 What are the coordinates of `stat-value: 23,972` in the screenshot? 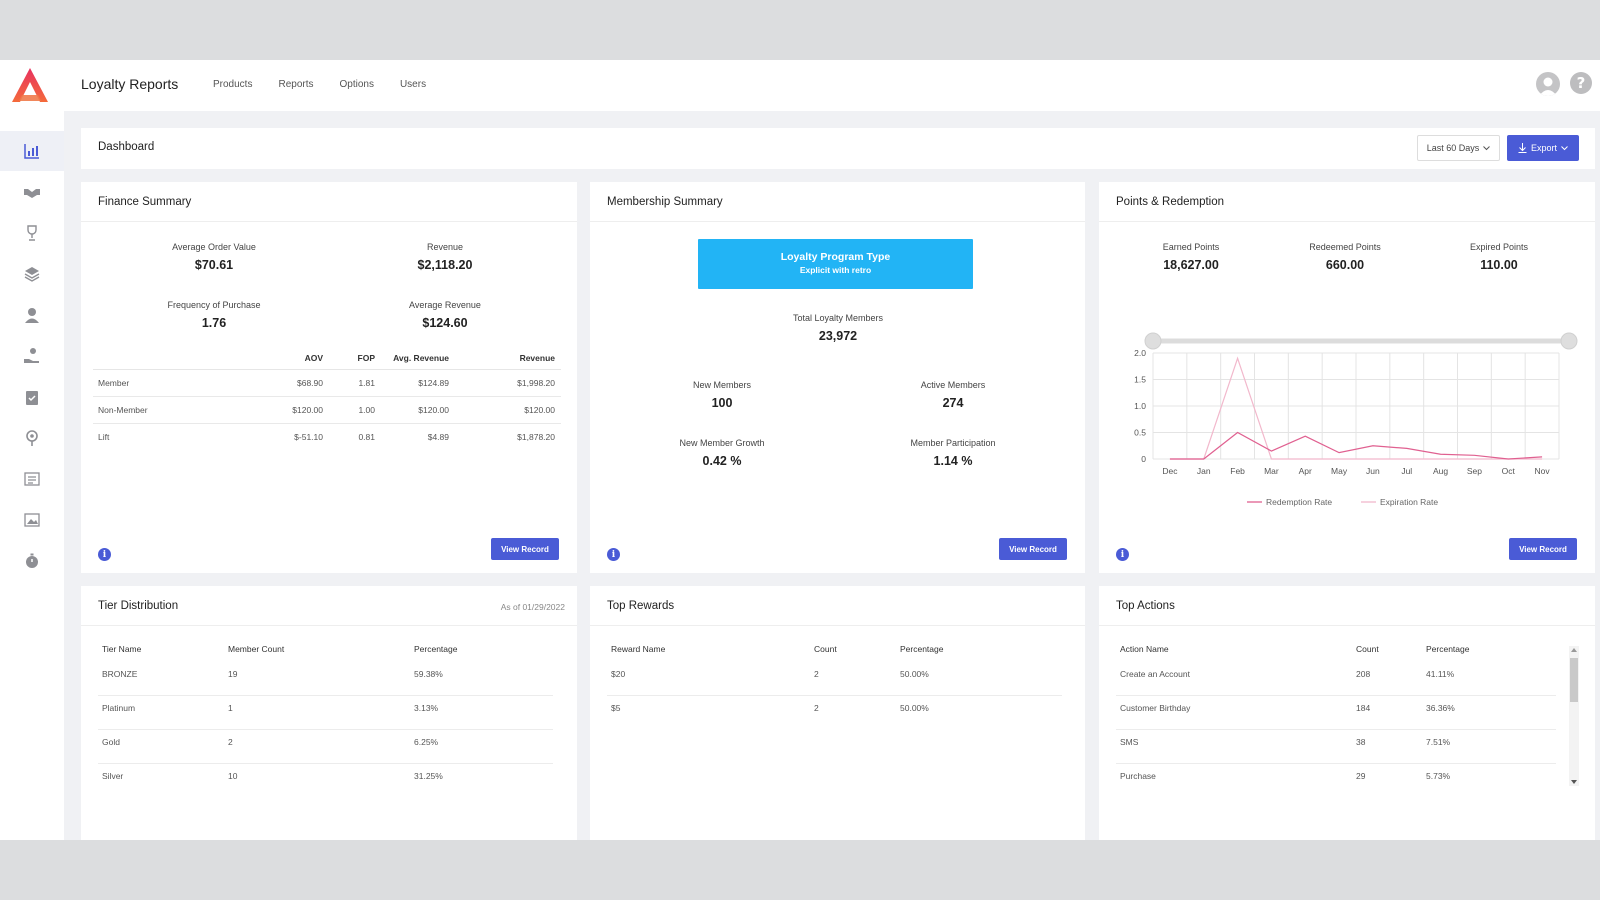 It's located at (838, 336).